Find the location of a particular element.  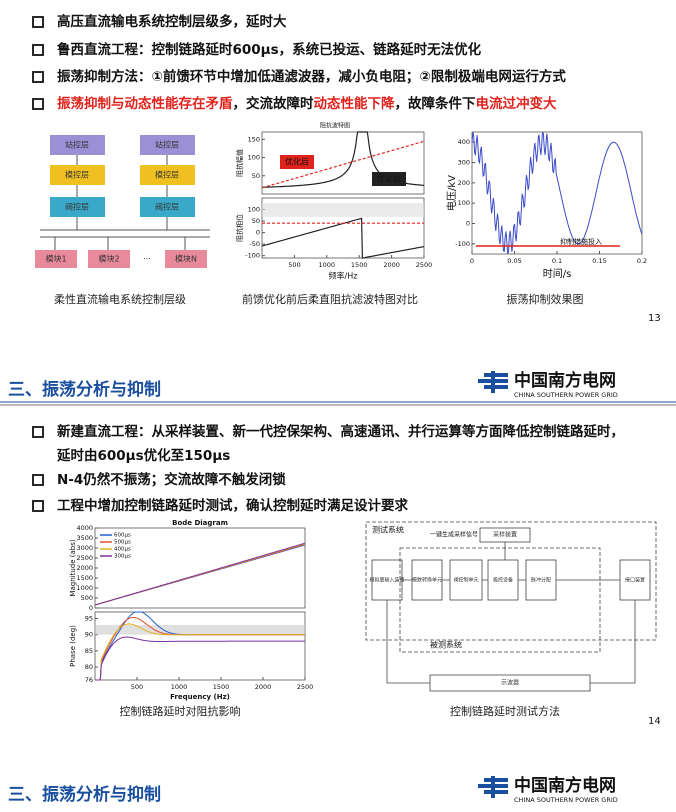

x-tick-label: 1000 is located at coordinates (179, 687).